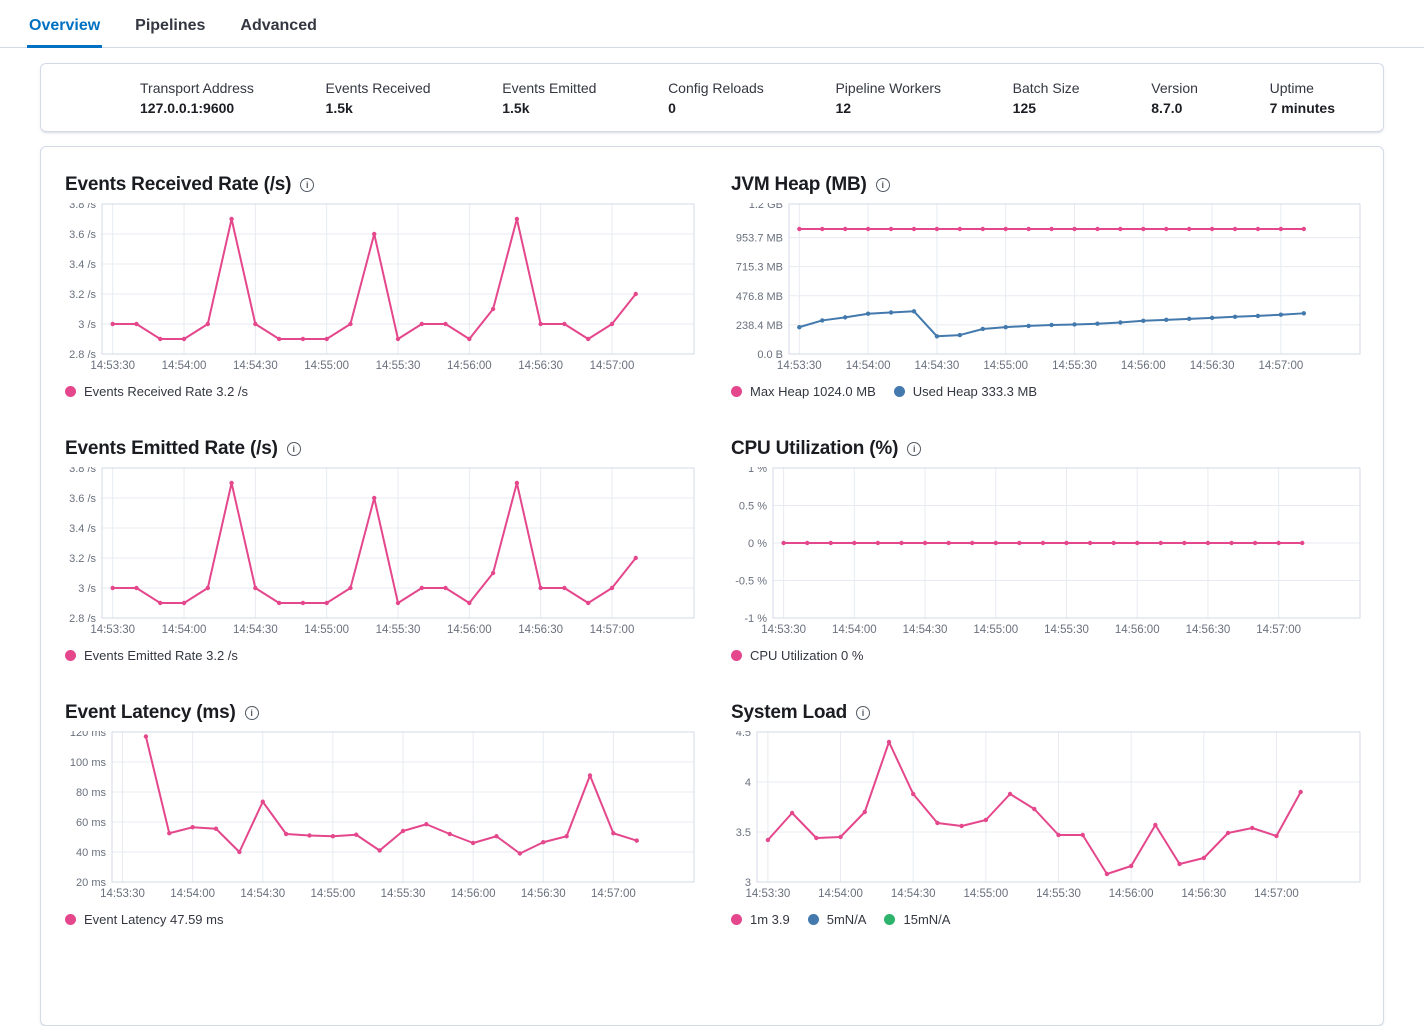 Image resolution: width=1424 pixels, height=1026 pixels. What do you see at coordinates (753, 507) in the screenshot?
I see `svg-text: 0.5 %` at bounding box center [753, 507].